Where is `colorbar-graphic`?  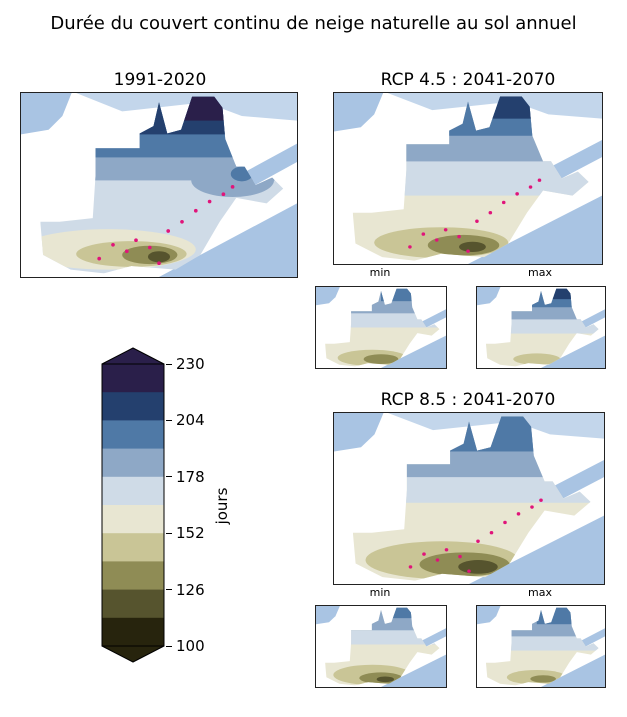 colorbar-graphic is located at coordinates (133, 505).